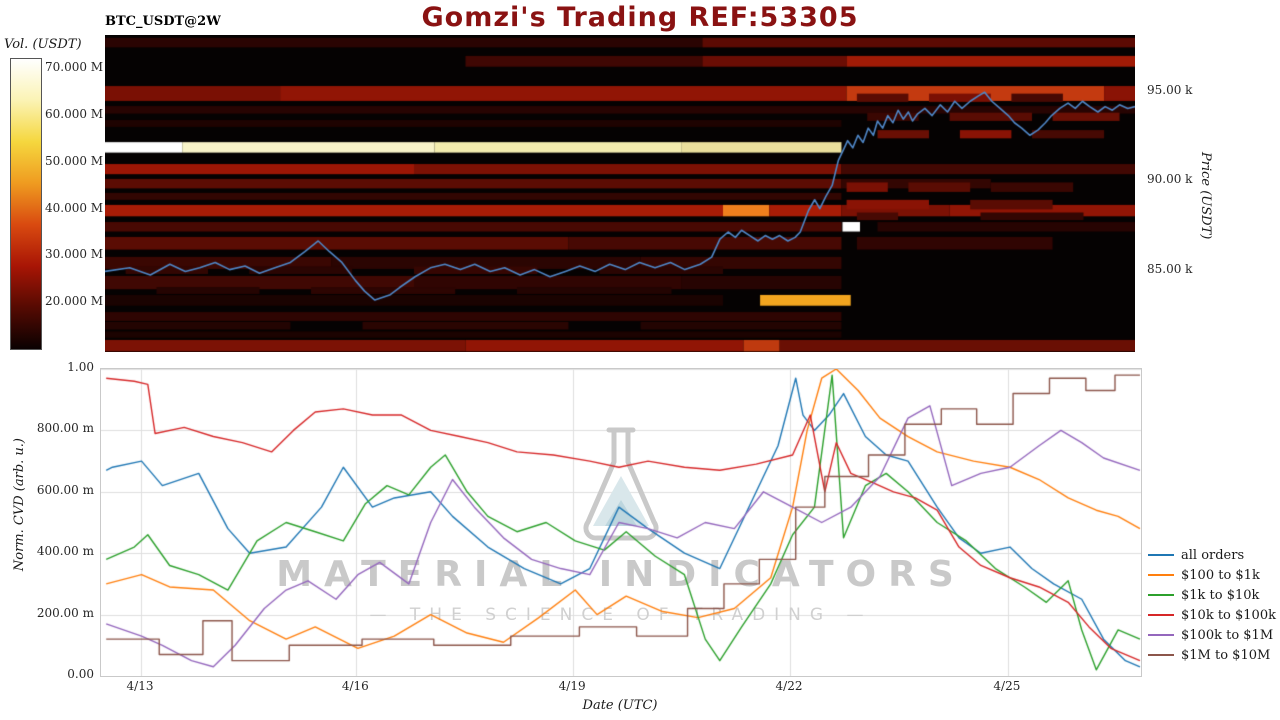  I want to click on colorbar-title: Vol. (USDT), so click(43, 44).